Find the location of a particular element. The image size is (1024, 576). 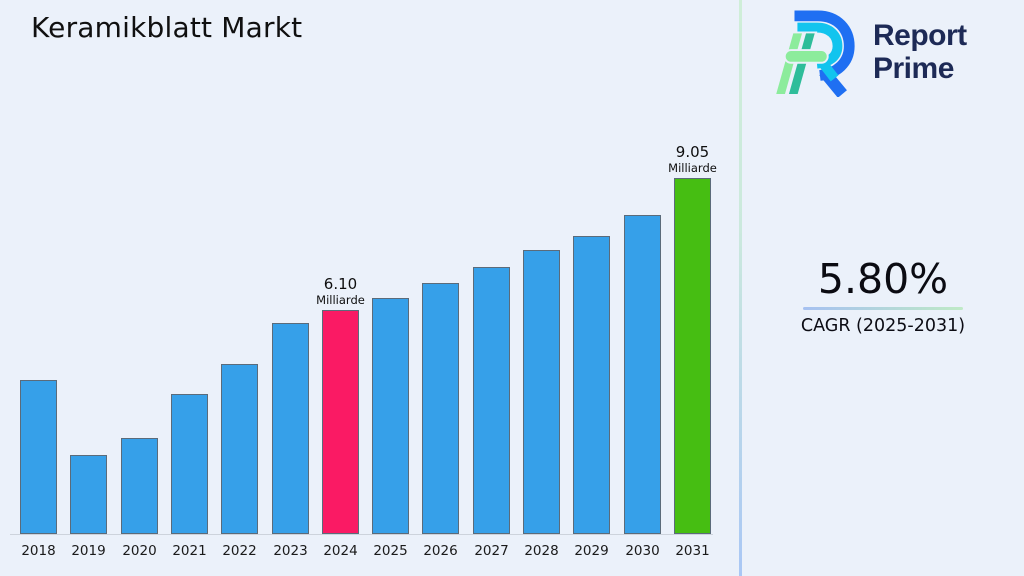

bar-2019 is located at coordinates (88, 494).